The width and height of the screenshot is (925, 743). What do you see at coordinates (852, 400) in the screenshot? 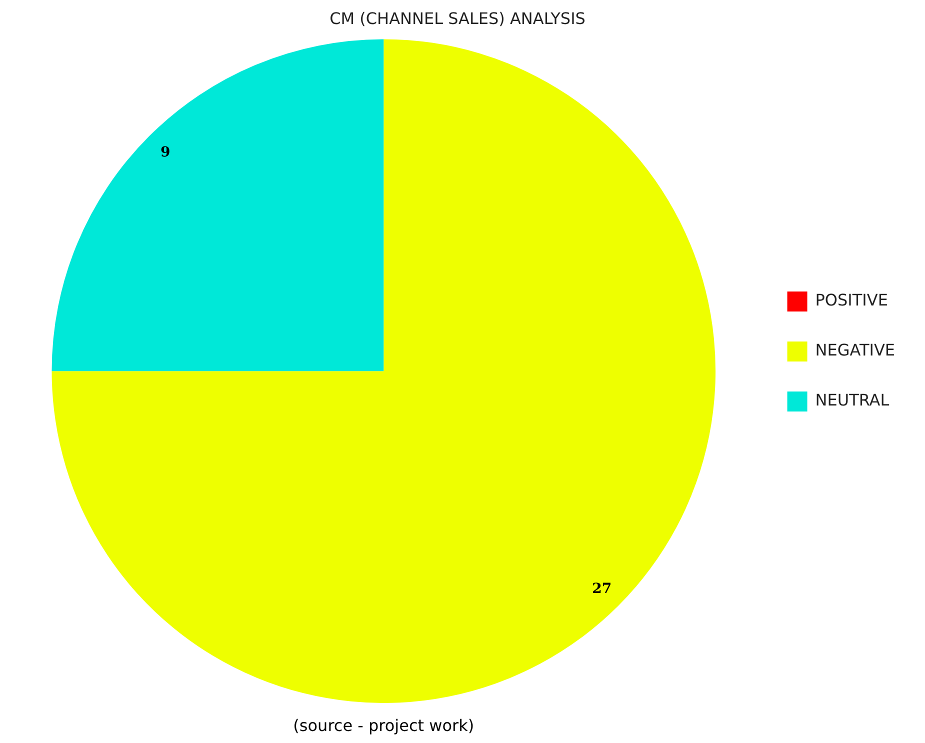
I see `legend-label: NEUTRAL` at bounding box center [852, 400].